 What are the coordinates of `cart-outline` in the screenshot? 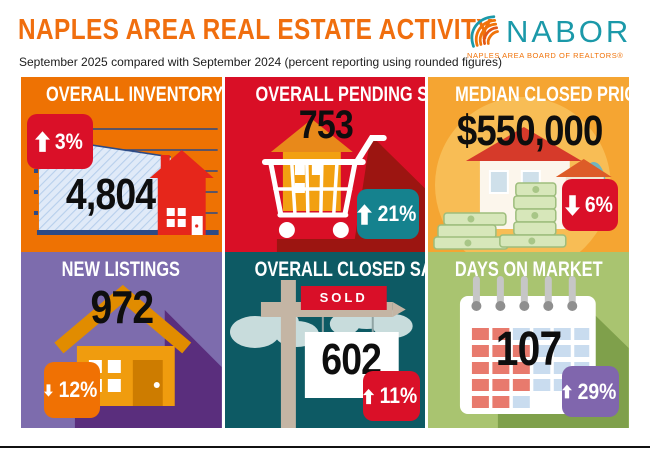 It's located at (324, 176).